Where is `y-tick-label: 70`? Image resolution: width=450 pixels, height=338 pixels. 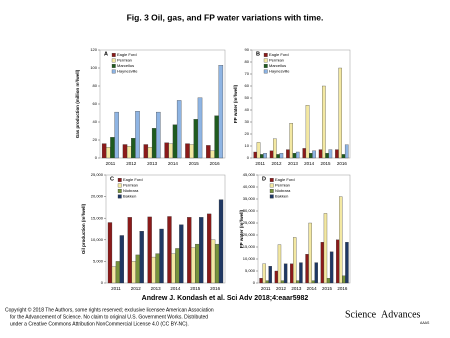
y-tick-label: 70 is located at coordinates (247, 73).